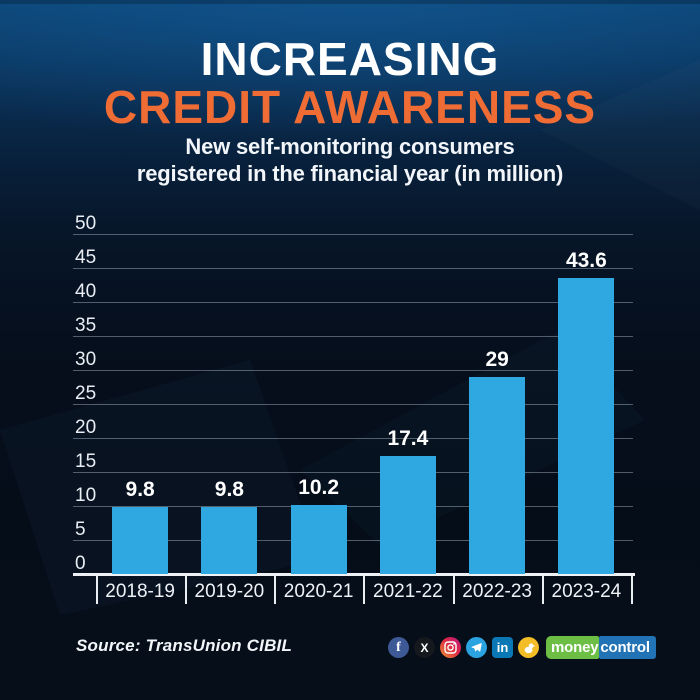 This screenshot has width=700, height=700. Describe the element at coordinates (497, 591) in the screenshot. I see `x-axis-label: 2022-23` at that location.